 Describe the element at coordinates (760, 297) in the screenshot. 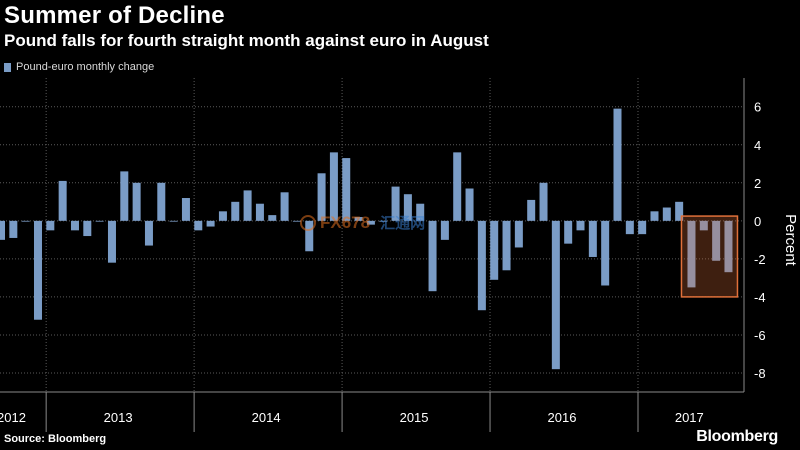

I see `y-tick-label: -4` at that location.